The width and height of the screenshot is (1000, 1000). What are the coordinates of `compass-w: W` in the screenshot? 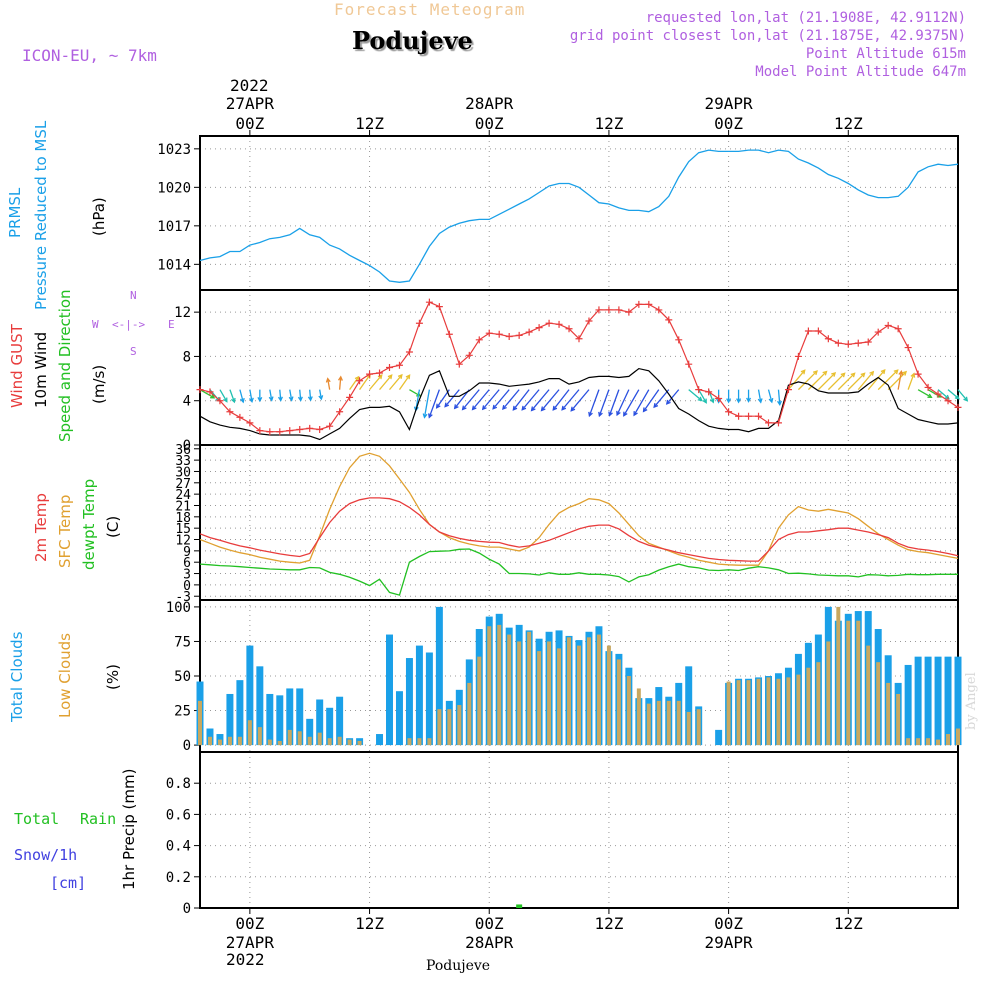 It's located at (95, 324).